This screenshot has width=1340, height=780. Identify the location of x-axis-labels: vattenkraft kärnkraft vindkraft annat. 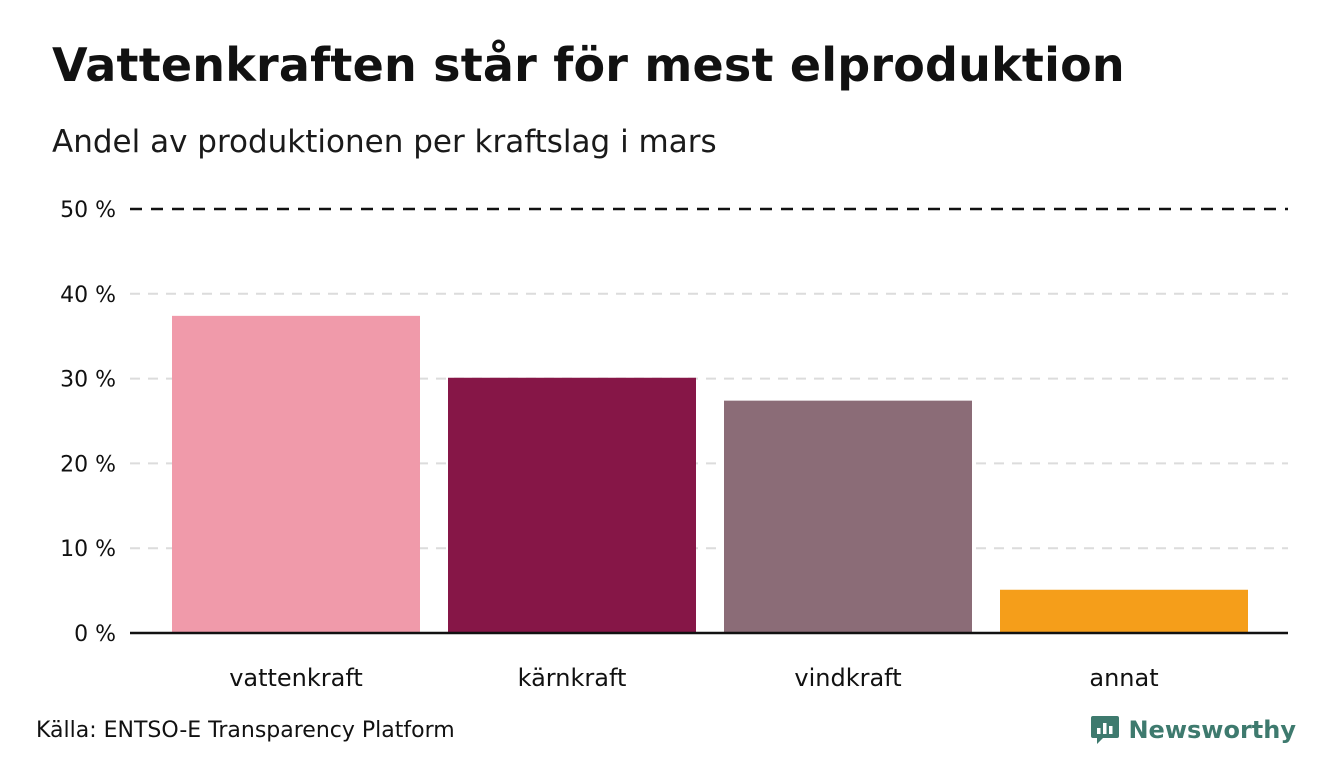
(693, 678).